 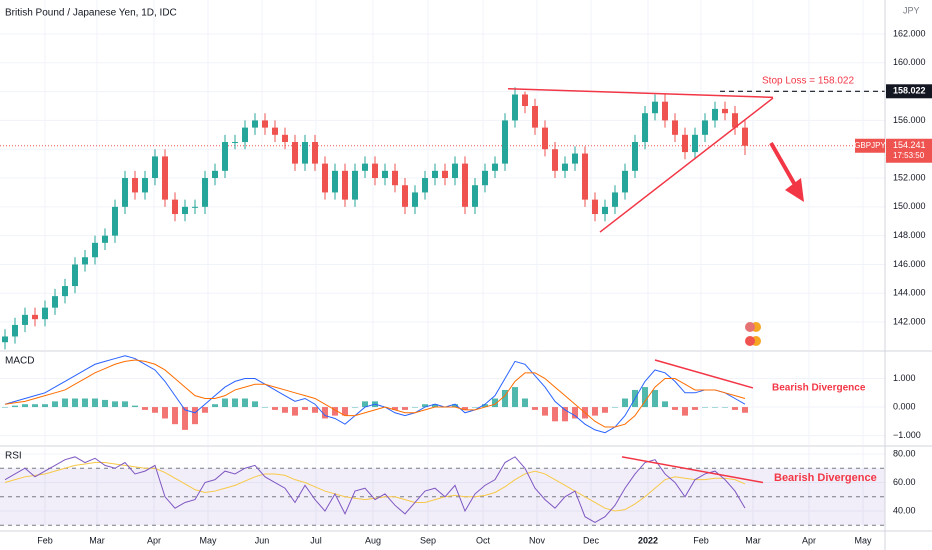 What do you see at coordinates (208, 540) in the screenshot?
I see `x-tick-label: May` at bounding box center [208, 540].